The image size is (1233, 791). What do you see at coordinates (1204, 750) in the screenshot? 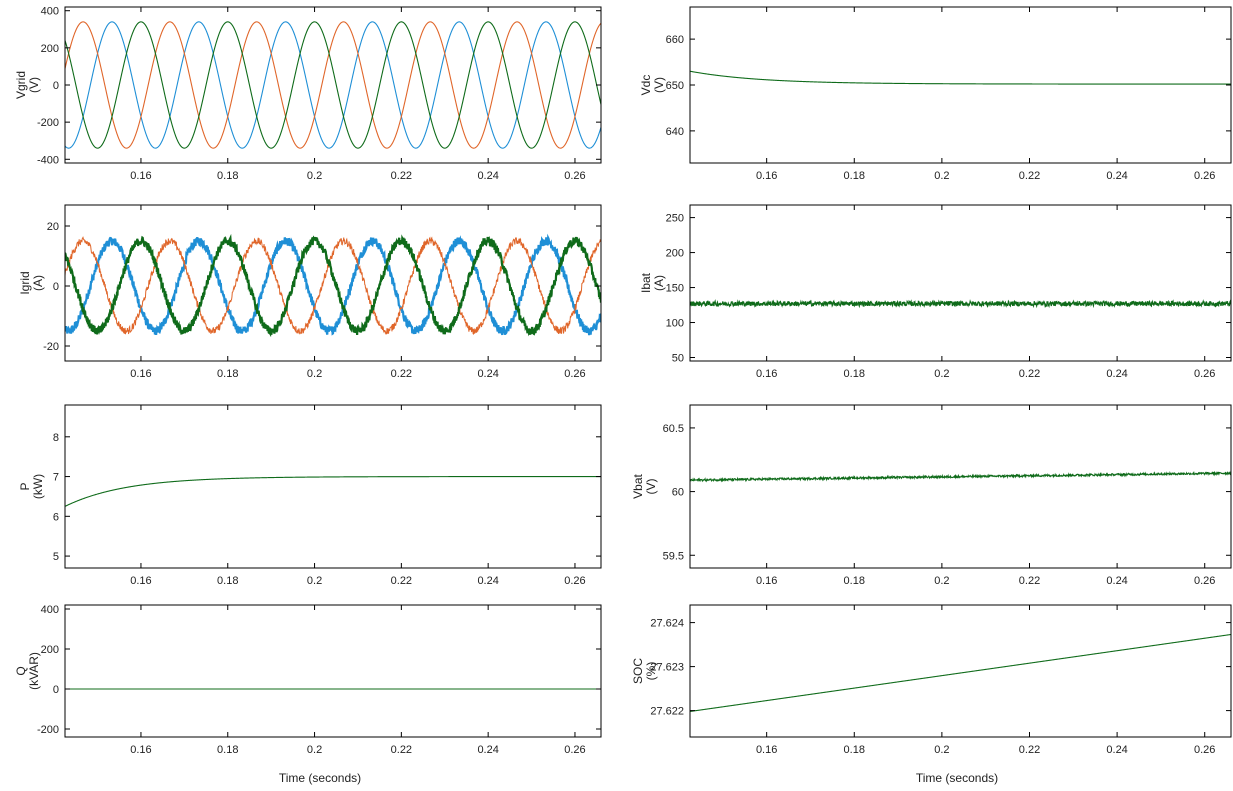
I see `x-tick-label-soc-5: 0.26` at bounding box center [1204, 750].